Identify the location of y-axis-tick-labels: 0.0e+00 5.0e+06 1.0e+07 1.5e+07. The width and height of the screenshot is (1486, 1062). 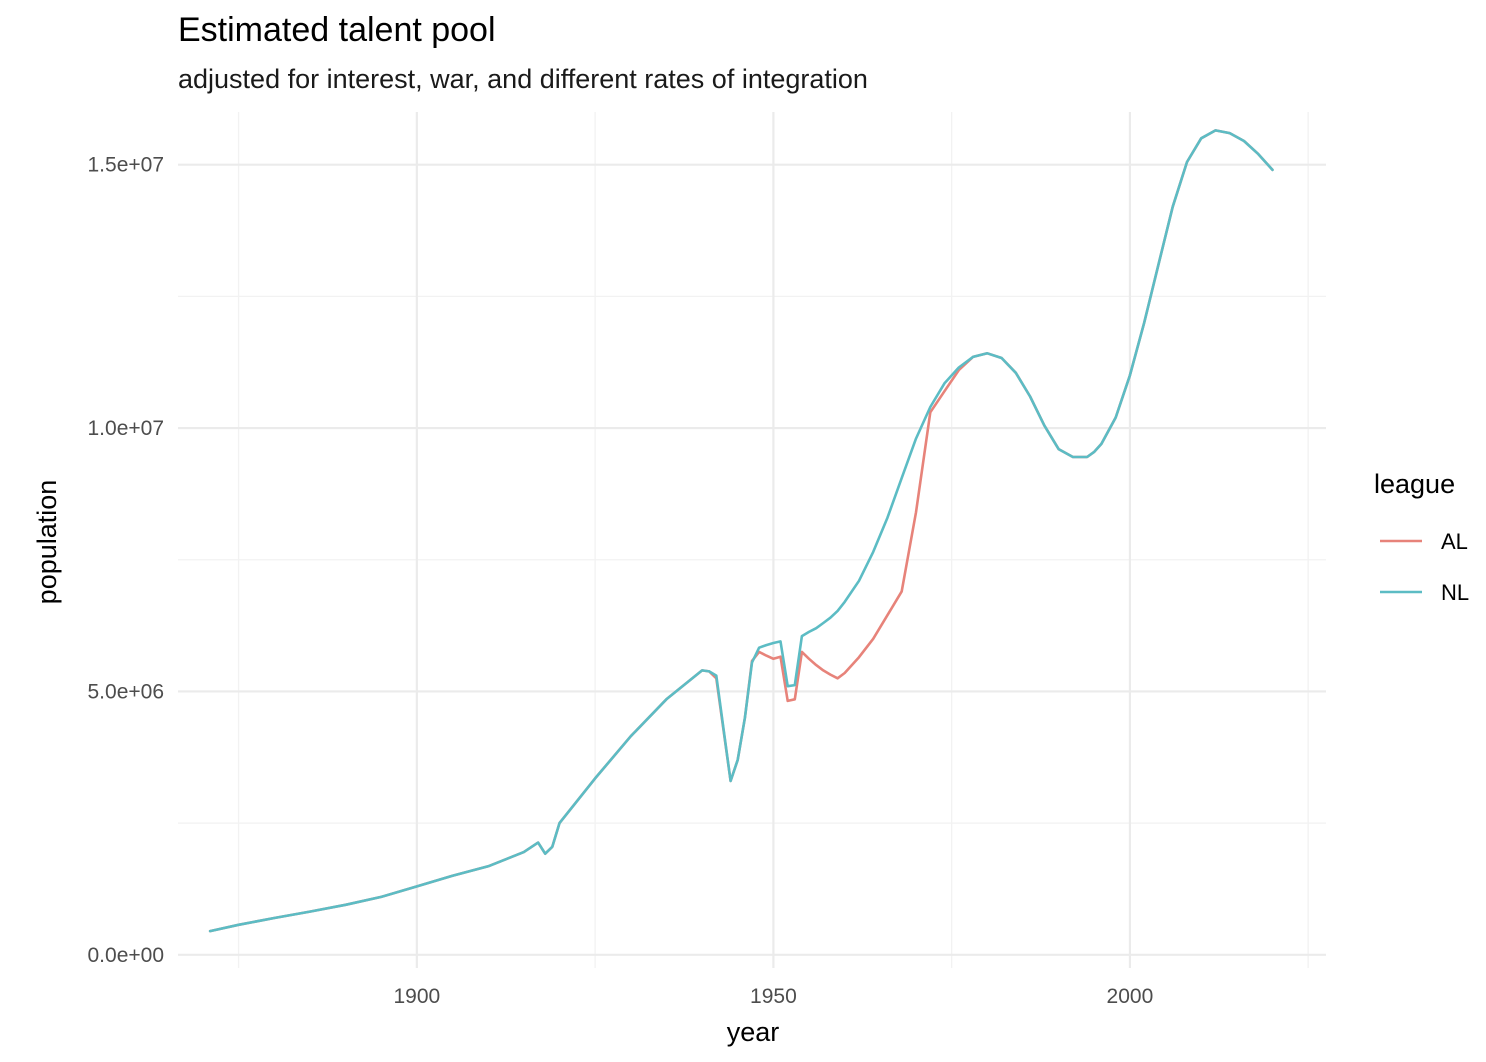
(126, 560).